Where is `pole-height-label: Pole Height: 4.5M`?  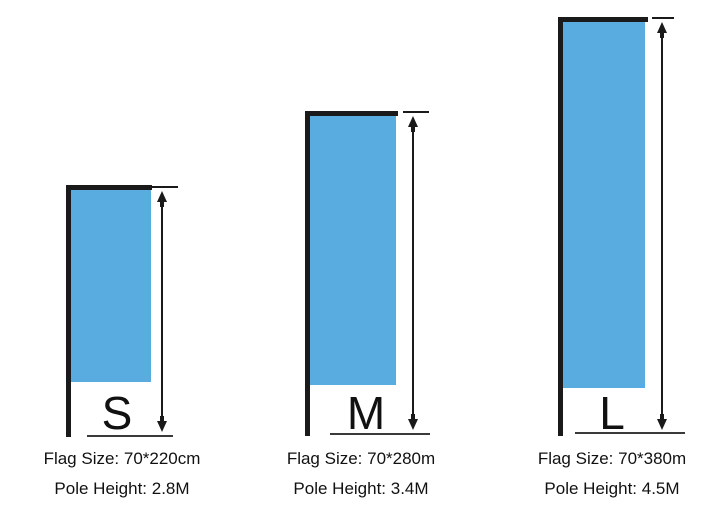 pole-height-label: Pole Height: 4.5M is located at coordinates (612, 488).